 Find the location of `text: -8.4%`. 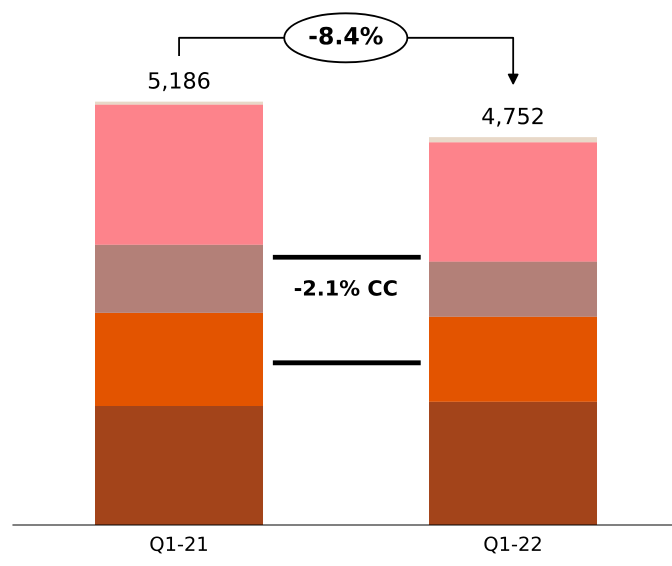

text: -8.4% is located at coordinates (346, 35).